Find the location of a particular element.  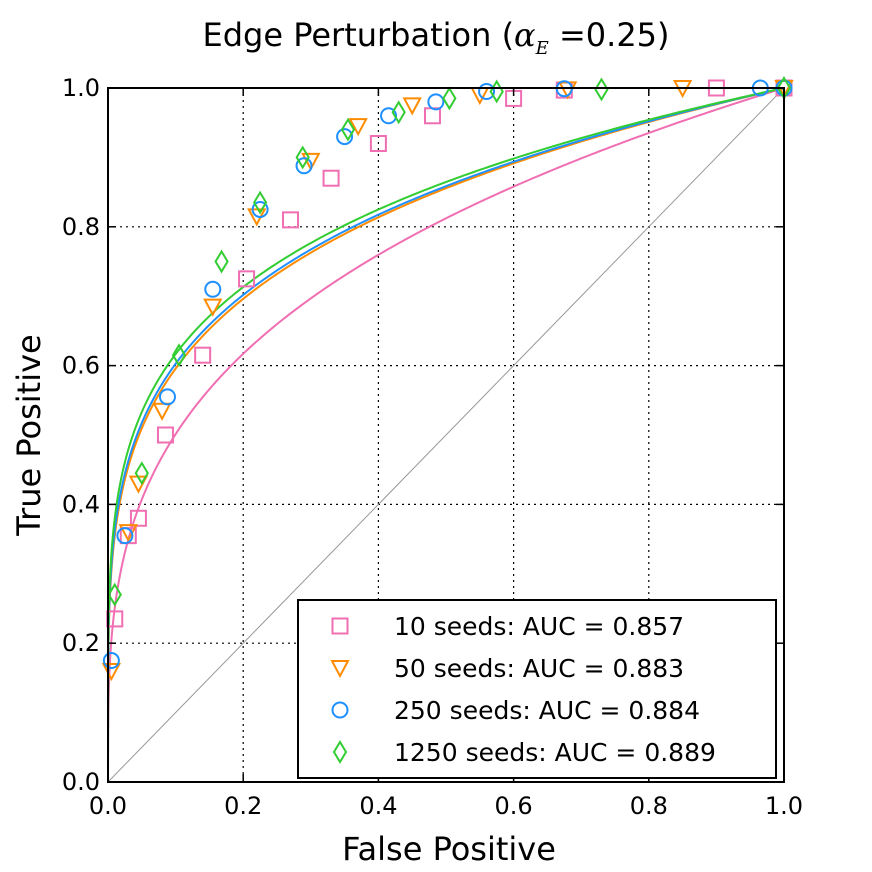

legend-marker-circle is located at coordinates (340, 710).